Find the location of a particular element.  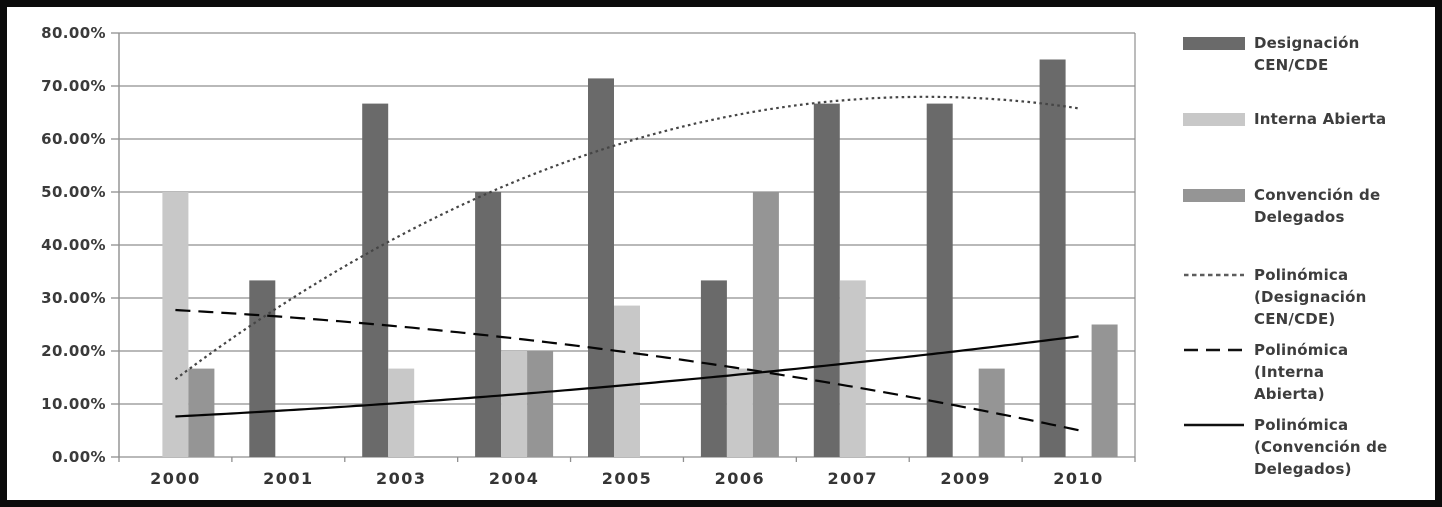

legend-item-convencion-de-delegados: Convención de Delegados is located at coordinates (1309, 206).